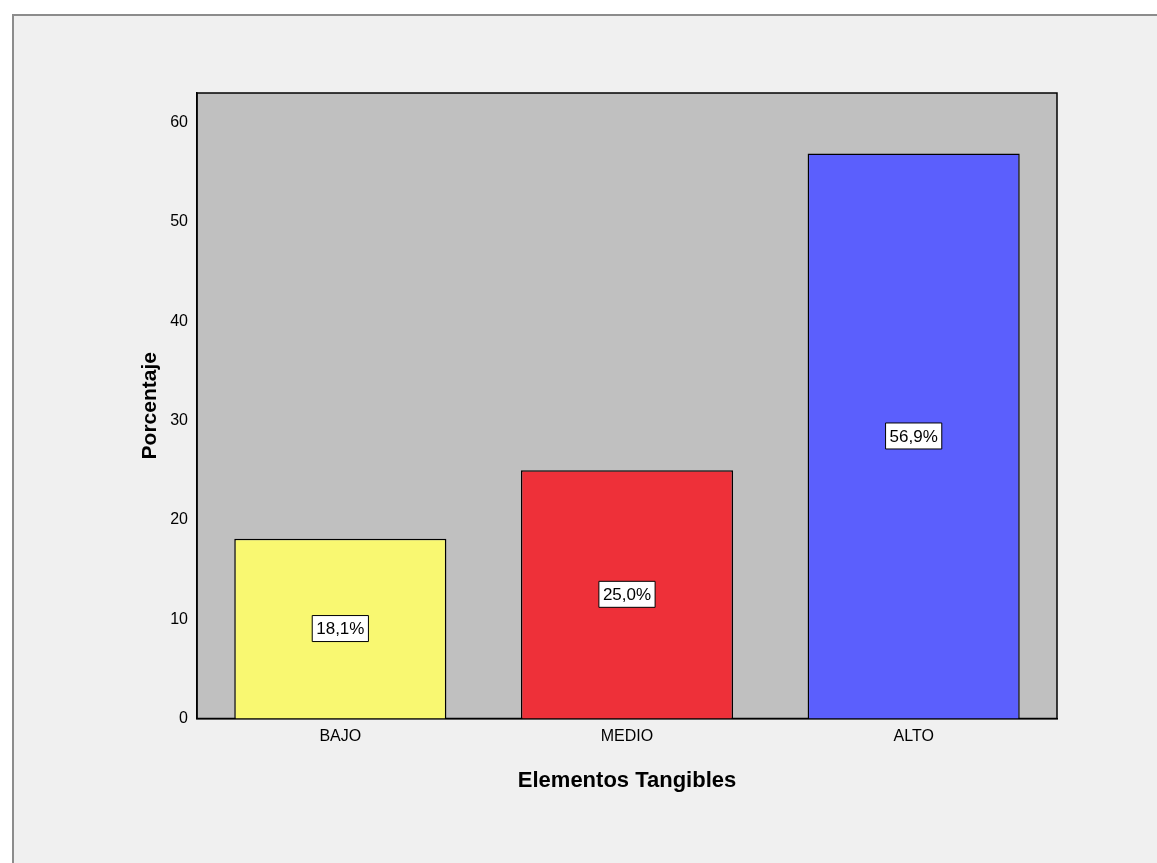 Image resolution: width=1157 pixels, height=863 pixels. What do you see at coordinates (149, 406) in the screenshot?
I see `y-axis-title: Porcentaje` at bounding box center [149, 406].